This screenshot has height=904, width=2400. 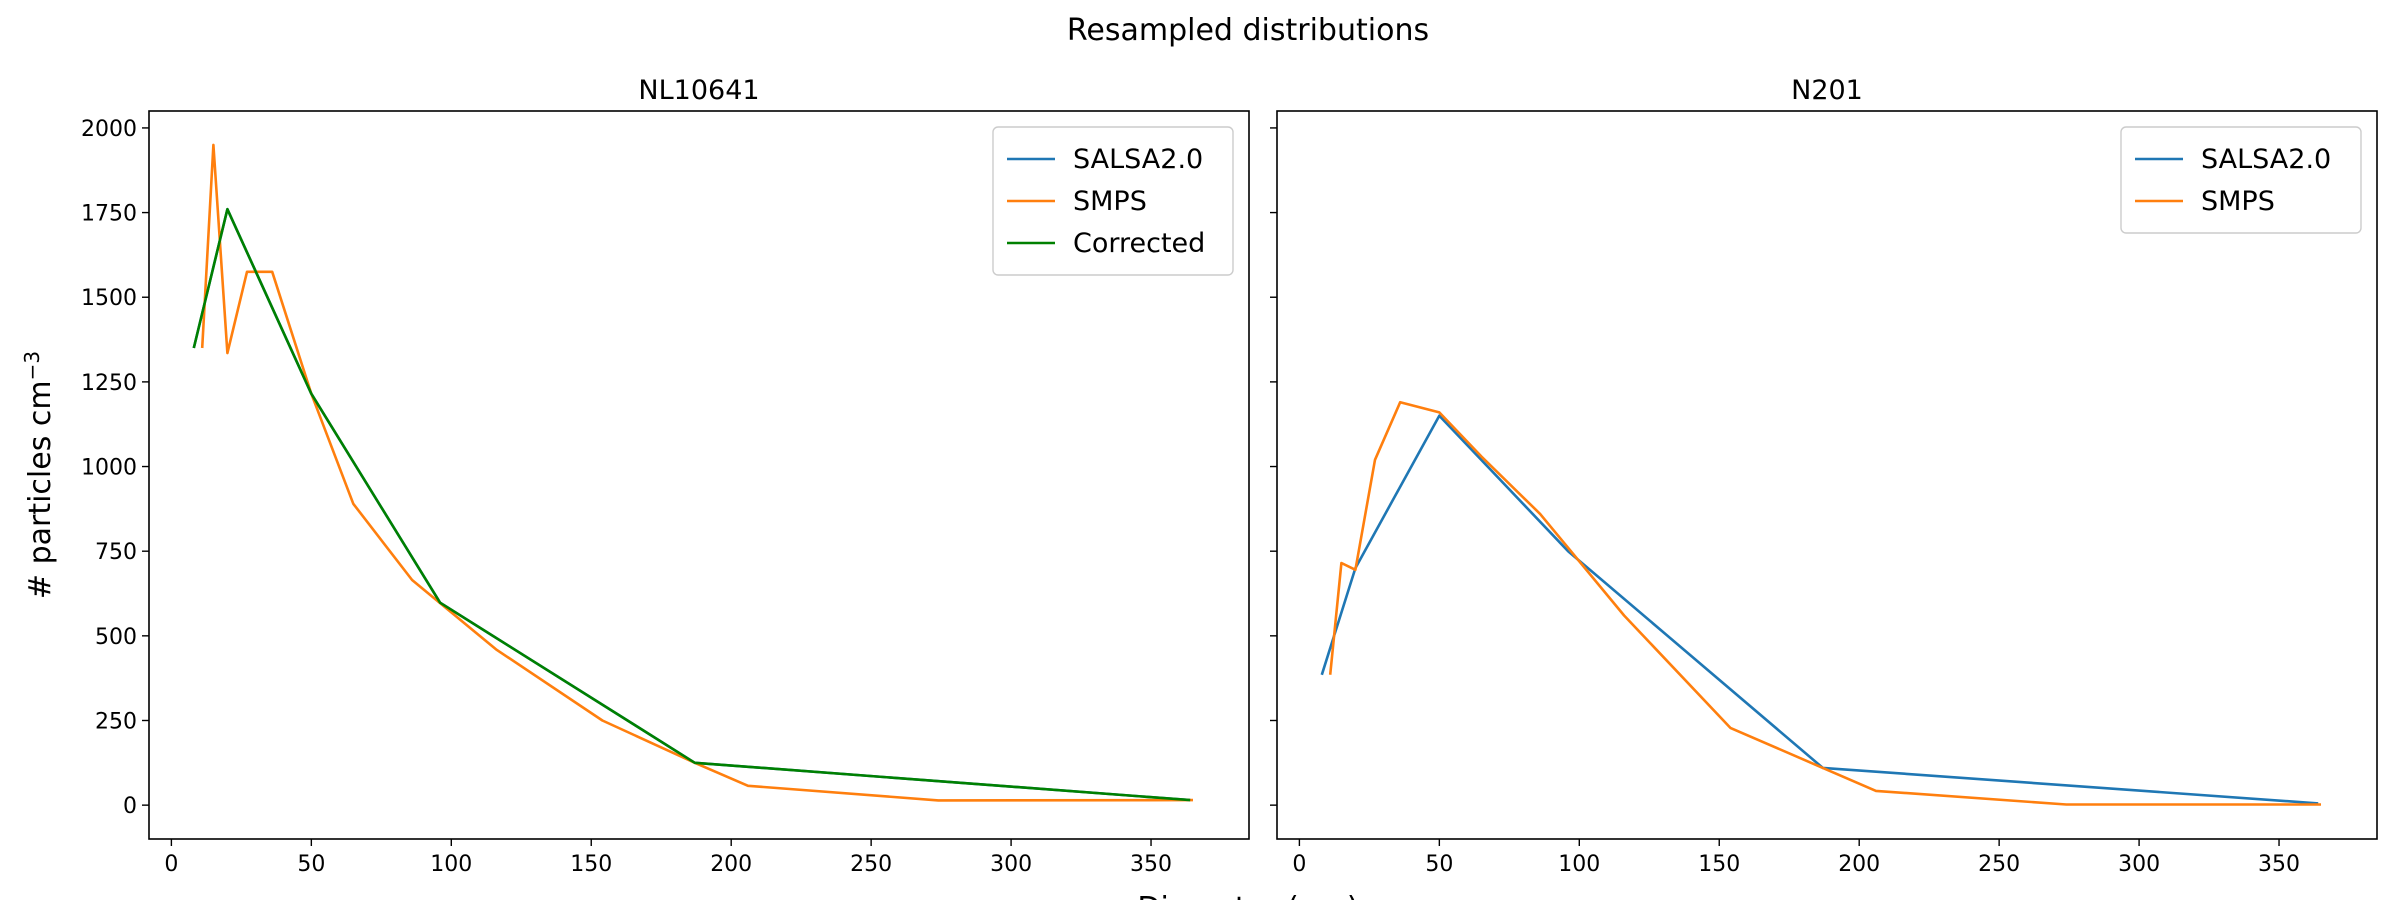 What do you see at coordinates (116, 721) in the screenshot?
I see `y-tick-label: 250` at bounding box center [116, 721].